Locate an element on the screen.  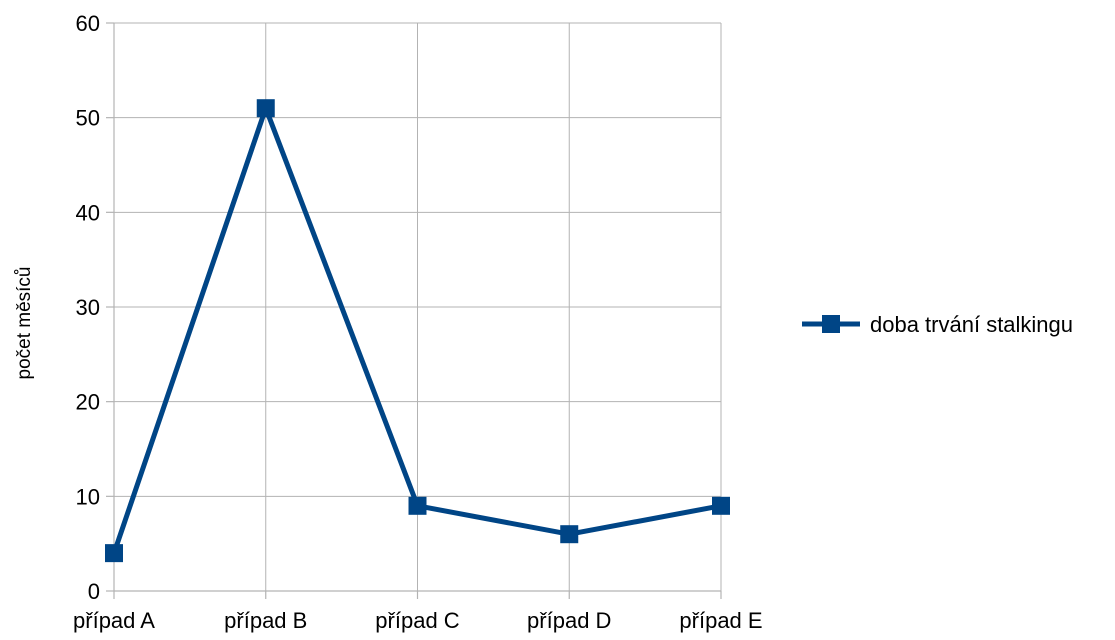
y-tick-label: 0 is located at coordinates (94, 591).